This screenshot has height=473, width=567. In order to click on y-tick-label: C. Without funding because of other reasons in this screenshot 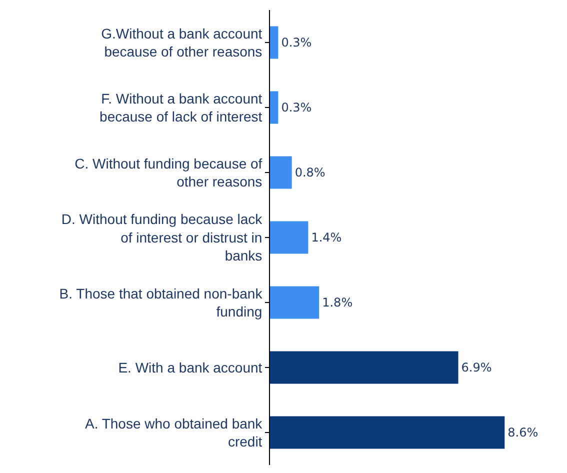, I will do `click(168, 172)`.